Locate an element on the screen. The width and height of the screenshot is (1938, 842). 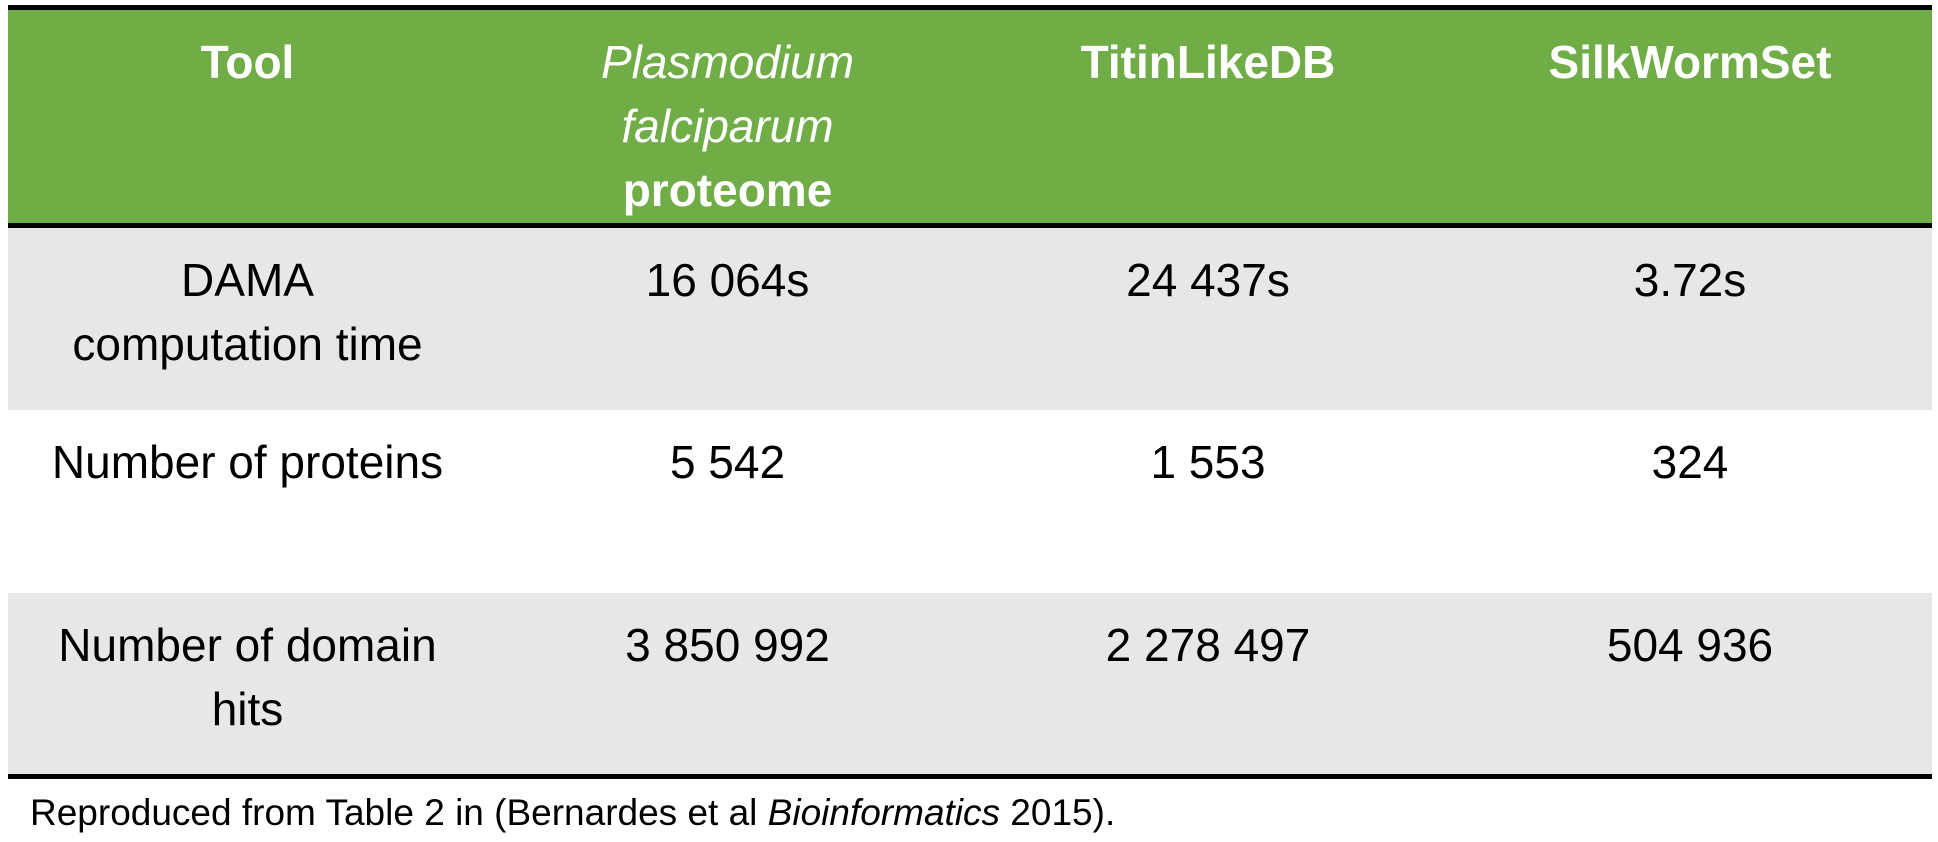
row-label-line1: DAMA is located at coordinates (247, 280).